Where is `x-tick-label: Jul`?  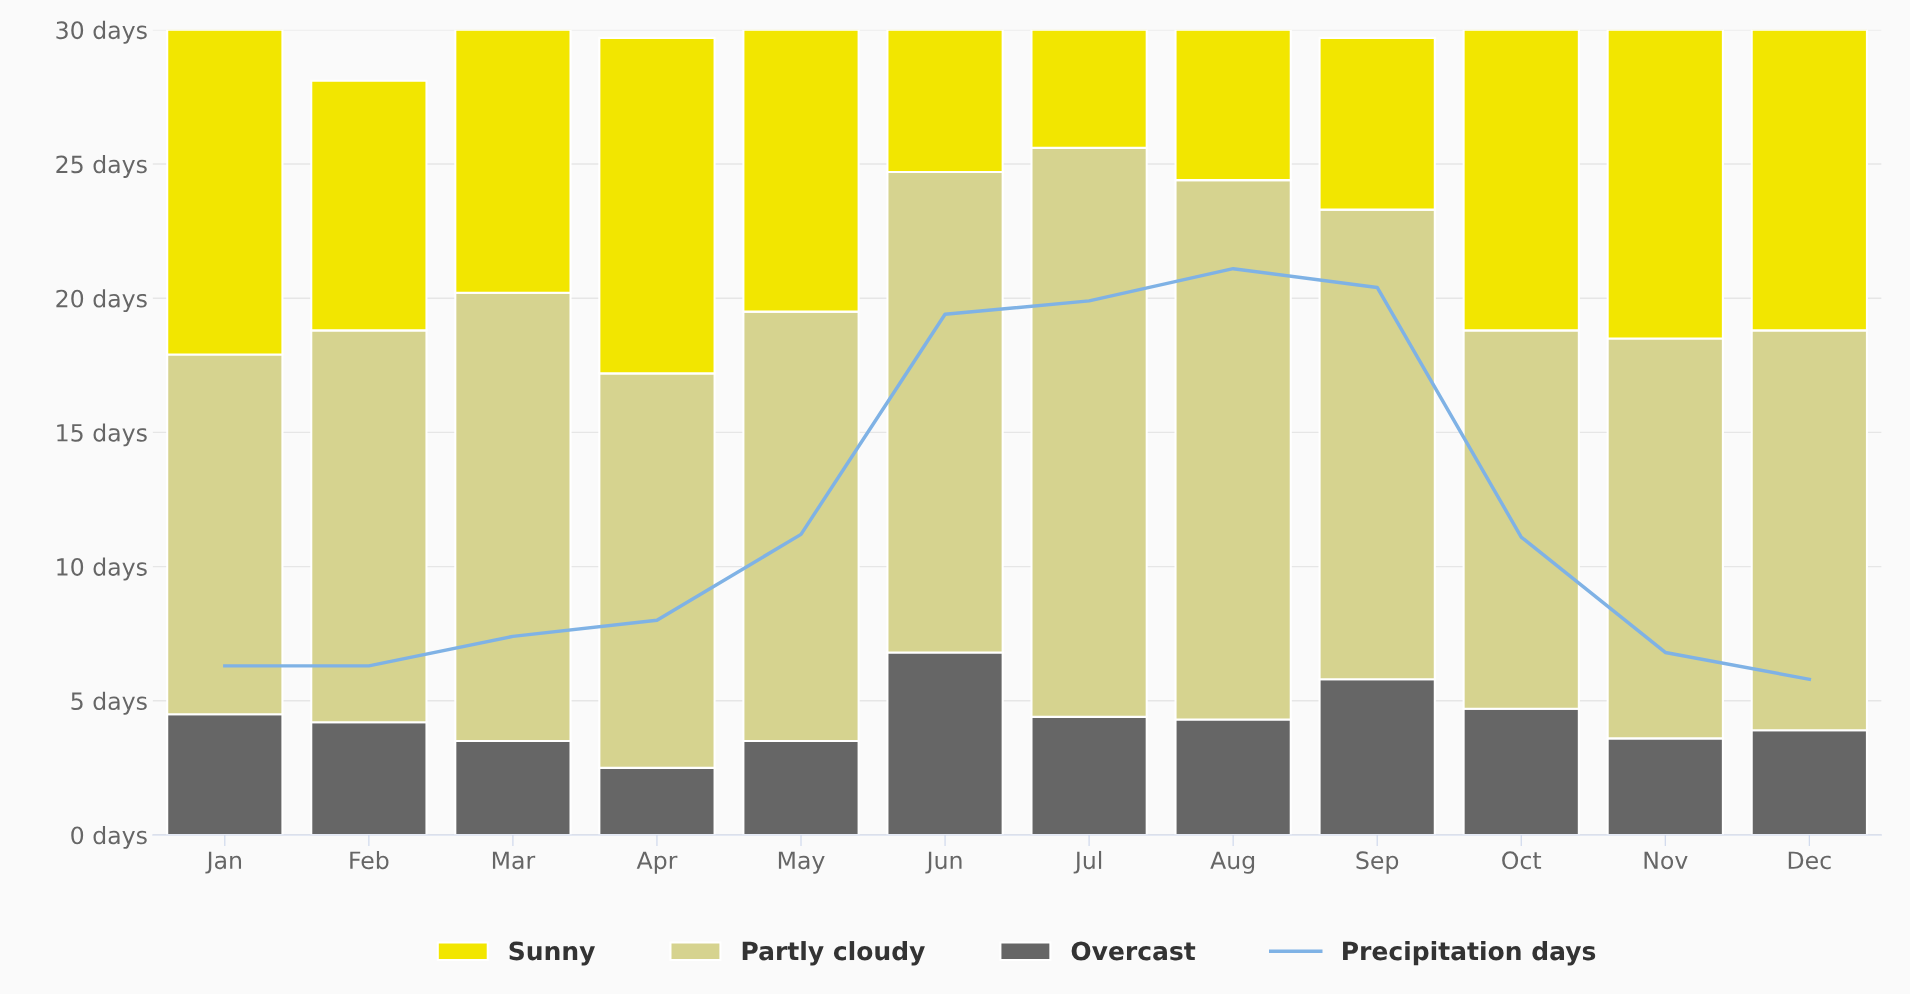
x-tick-label: Jul is located at coordinates (1087, 862).